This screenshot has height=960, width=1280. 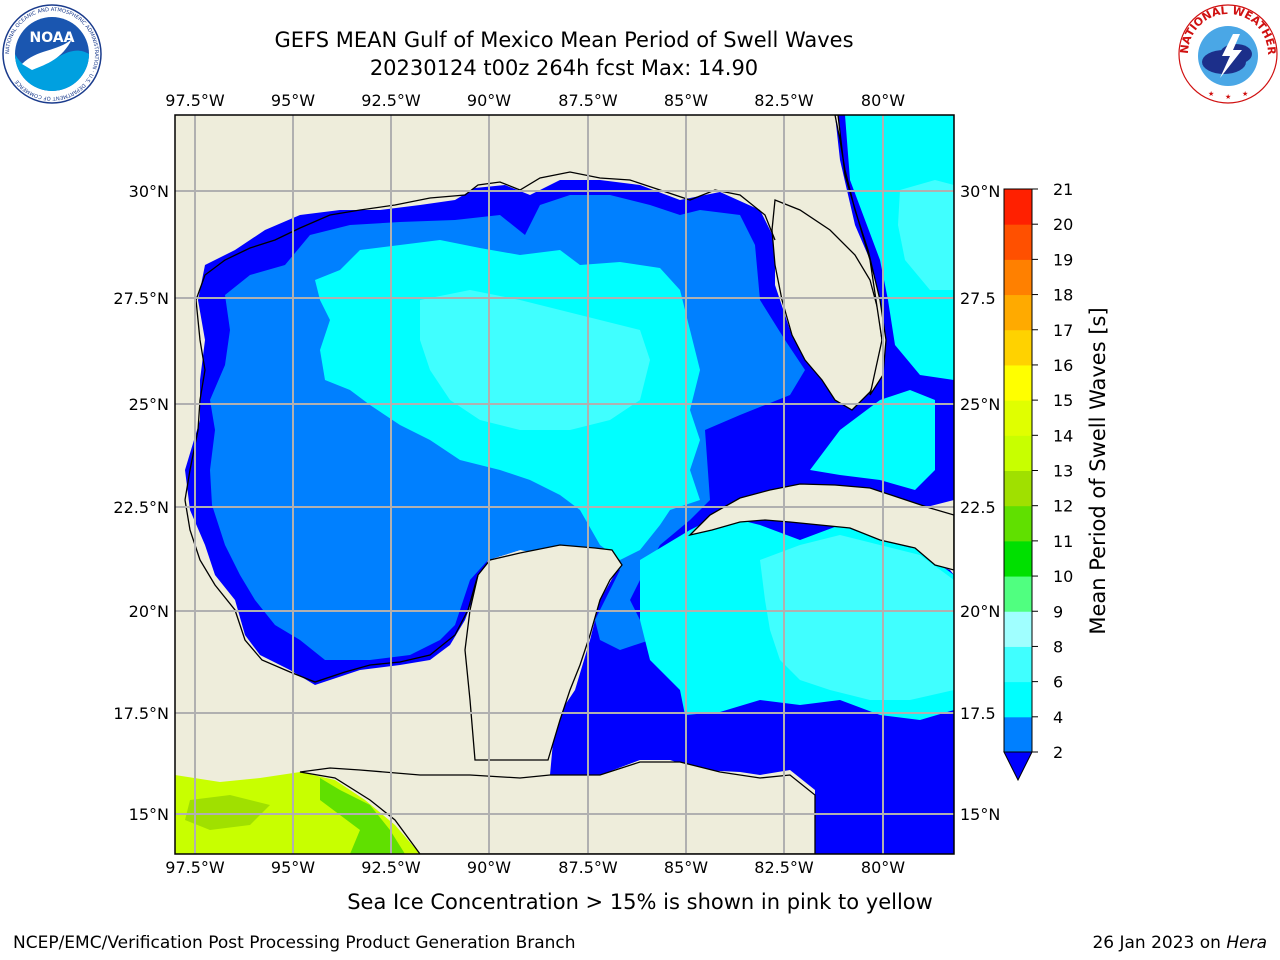 What do you see at coordinates (1063, 506) in the screenshot?
I see `colorbar-tick-label: 12` at bounding box center [1063, 506].